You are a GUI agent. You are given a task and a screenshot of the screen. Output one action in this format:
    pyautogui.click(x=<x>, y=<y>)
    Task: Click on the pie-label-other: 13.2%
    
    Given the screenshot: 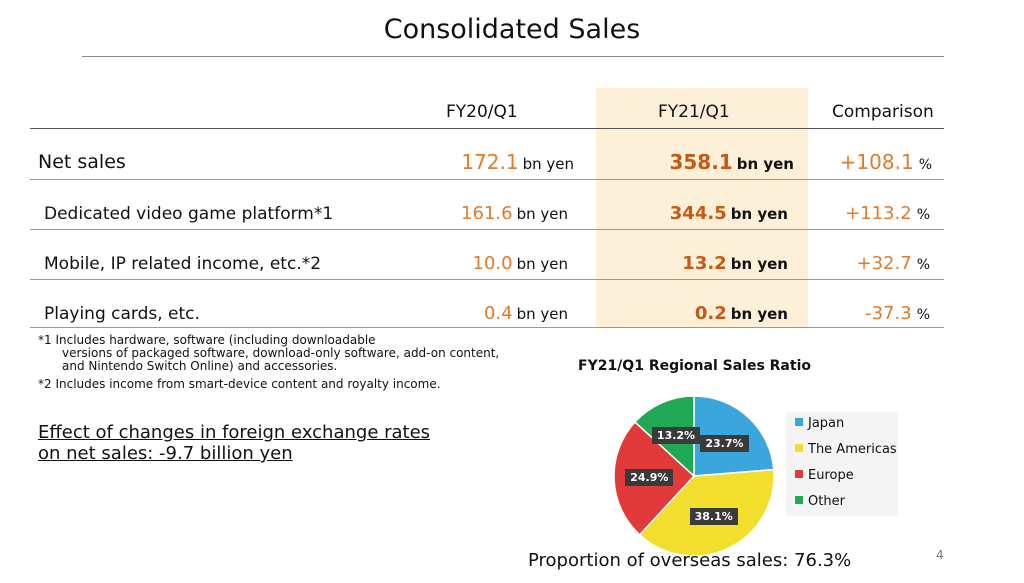 What is the action you would take?
    pyautogui.click(x=676, y=435)
    